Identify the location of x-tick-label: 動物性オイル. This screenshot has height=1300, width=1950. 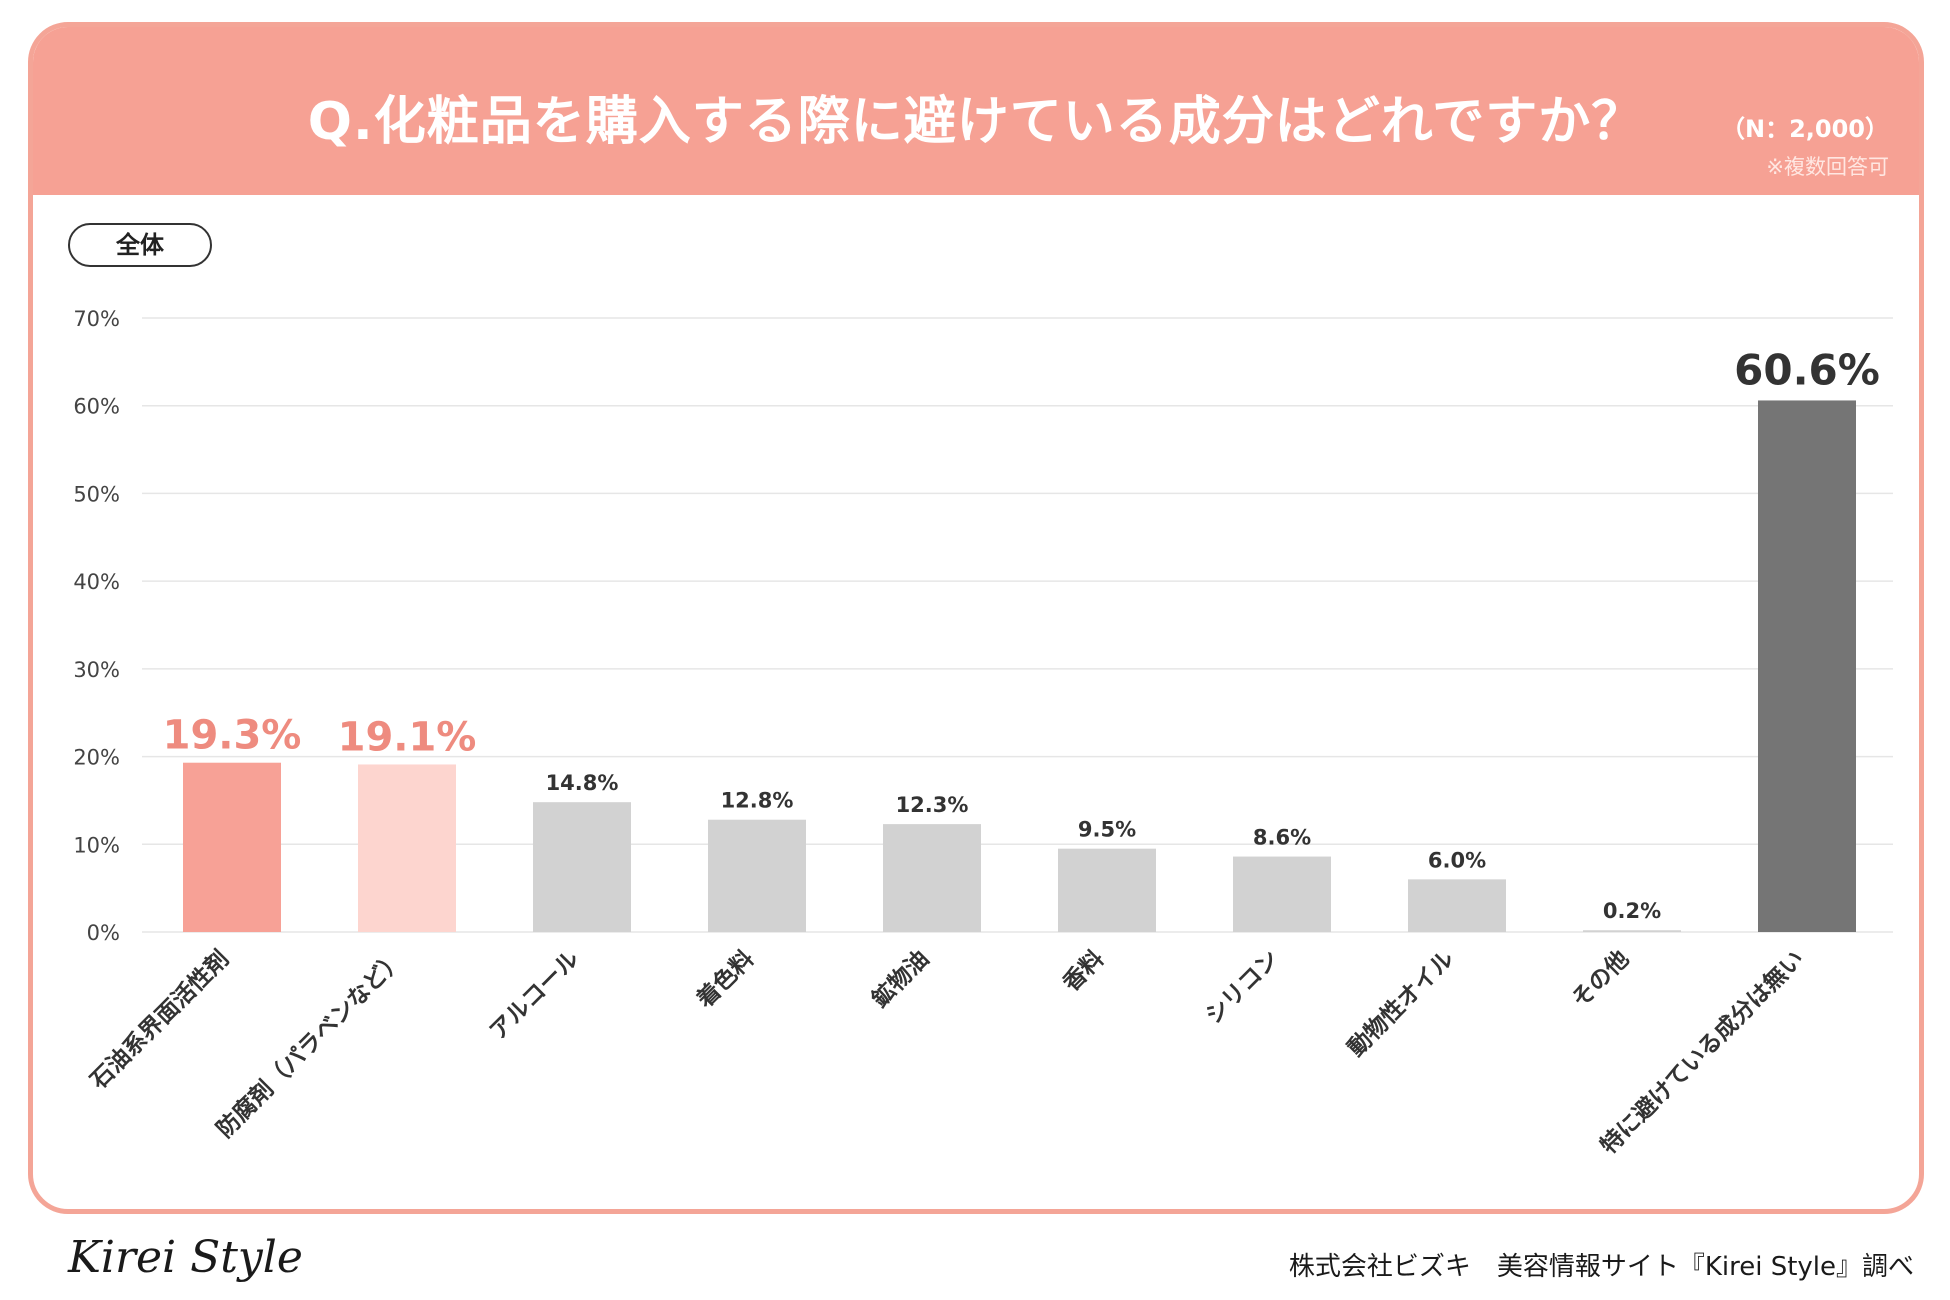
(1401, 1003).